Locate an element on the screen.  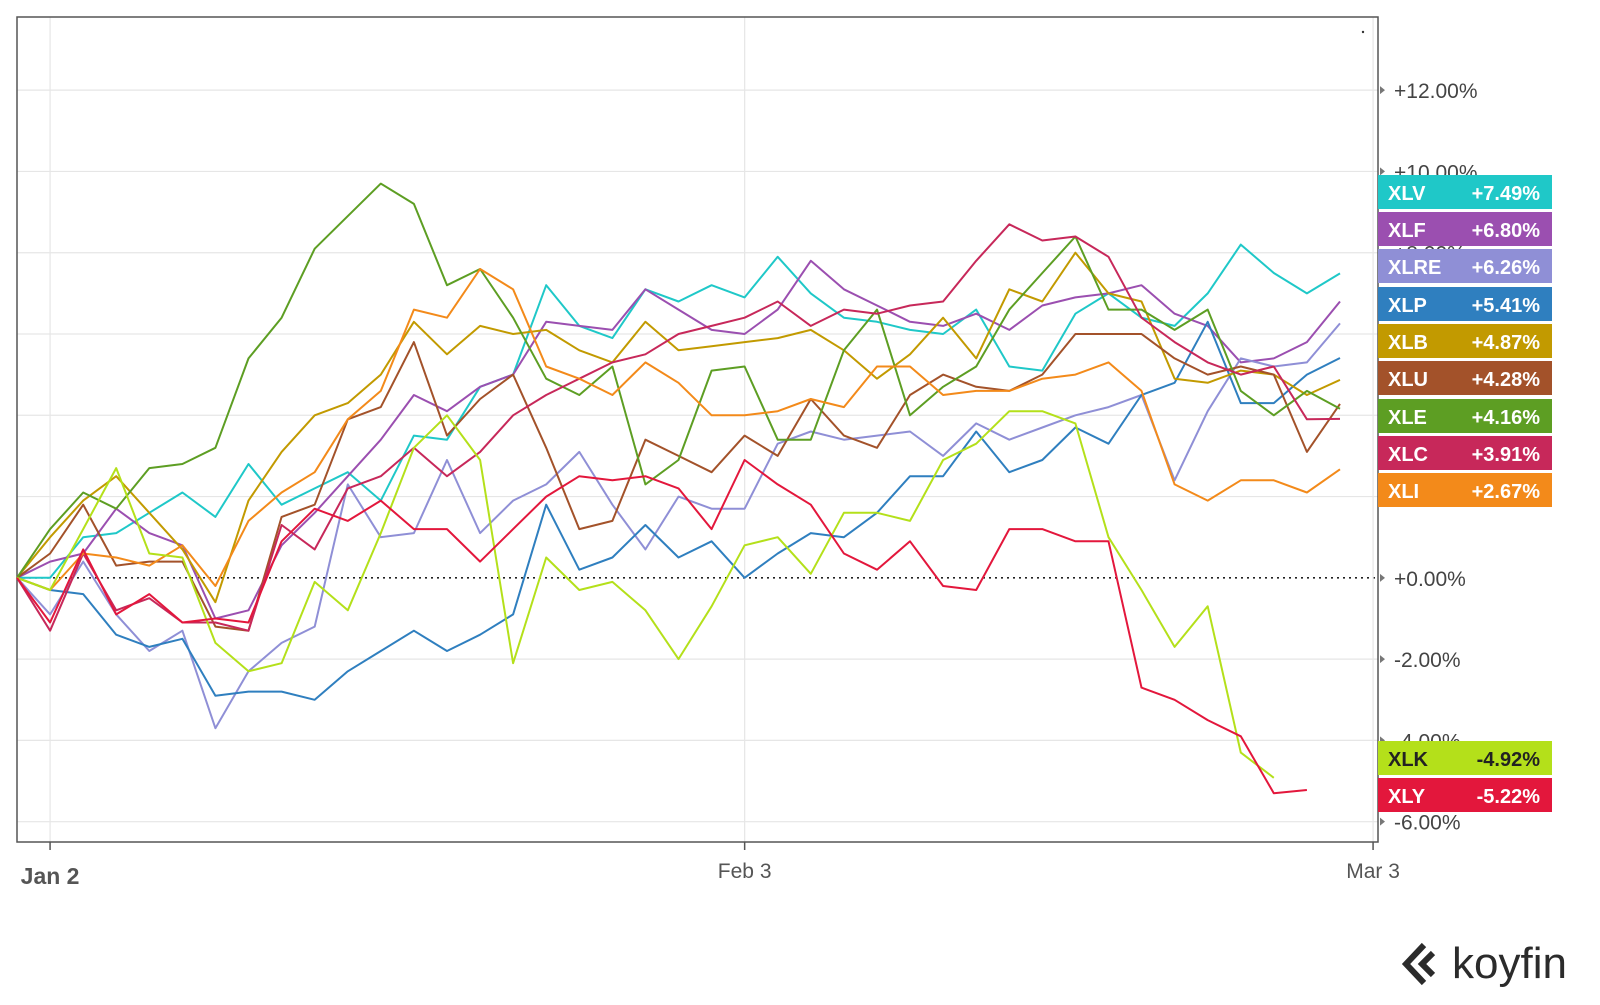
value-tag-value: +6.26% is located at coordinates (1506, 268).